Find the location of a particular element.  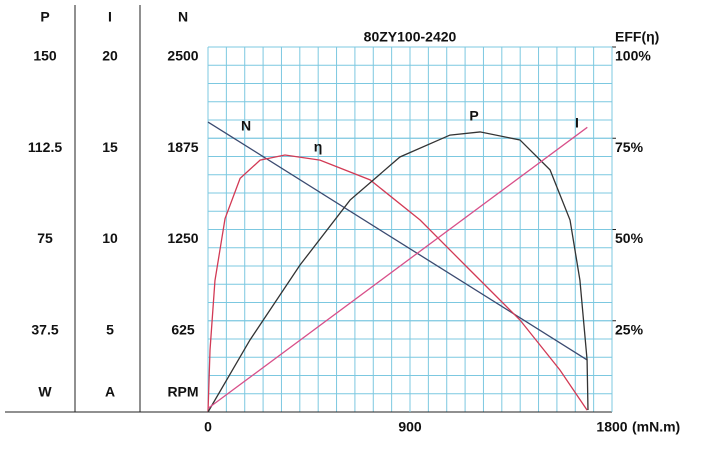

axis-unit: A is located at coordinates (110, 392).